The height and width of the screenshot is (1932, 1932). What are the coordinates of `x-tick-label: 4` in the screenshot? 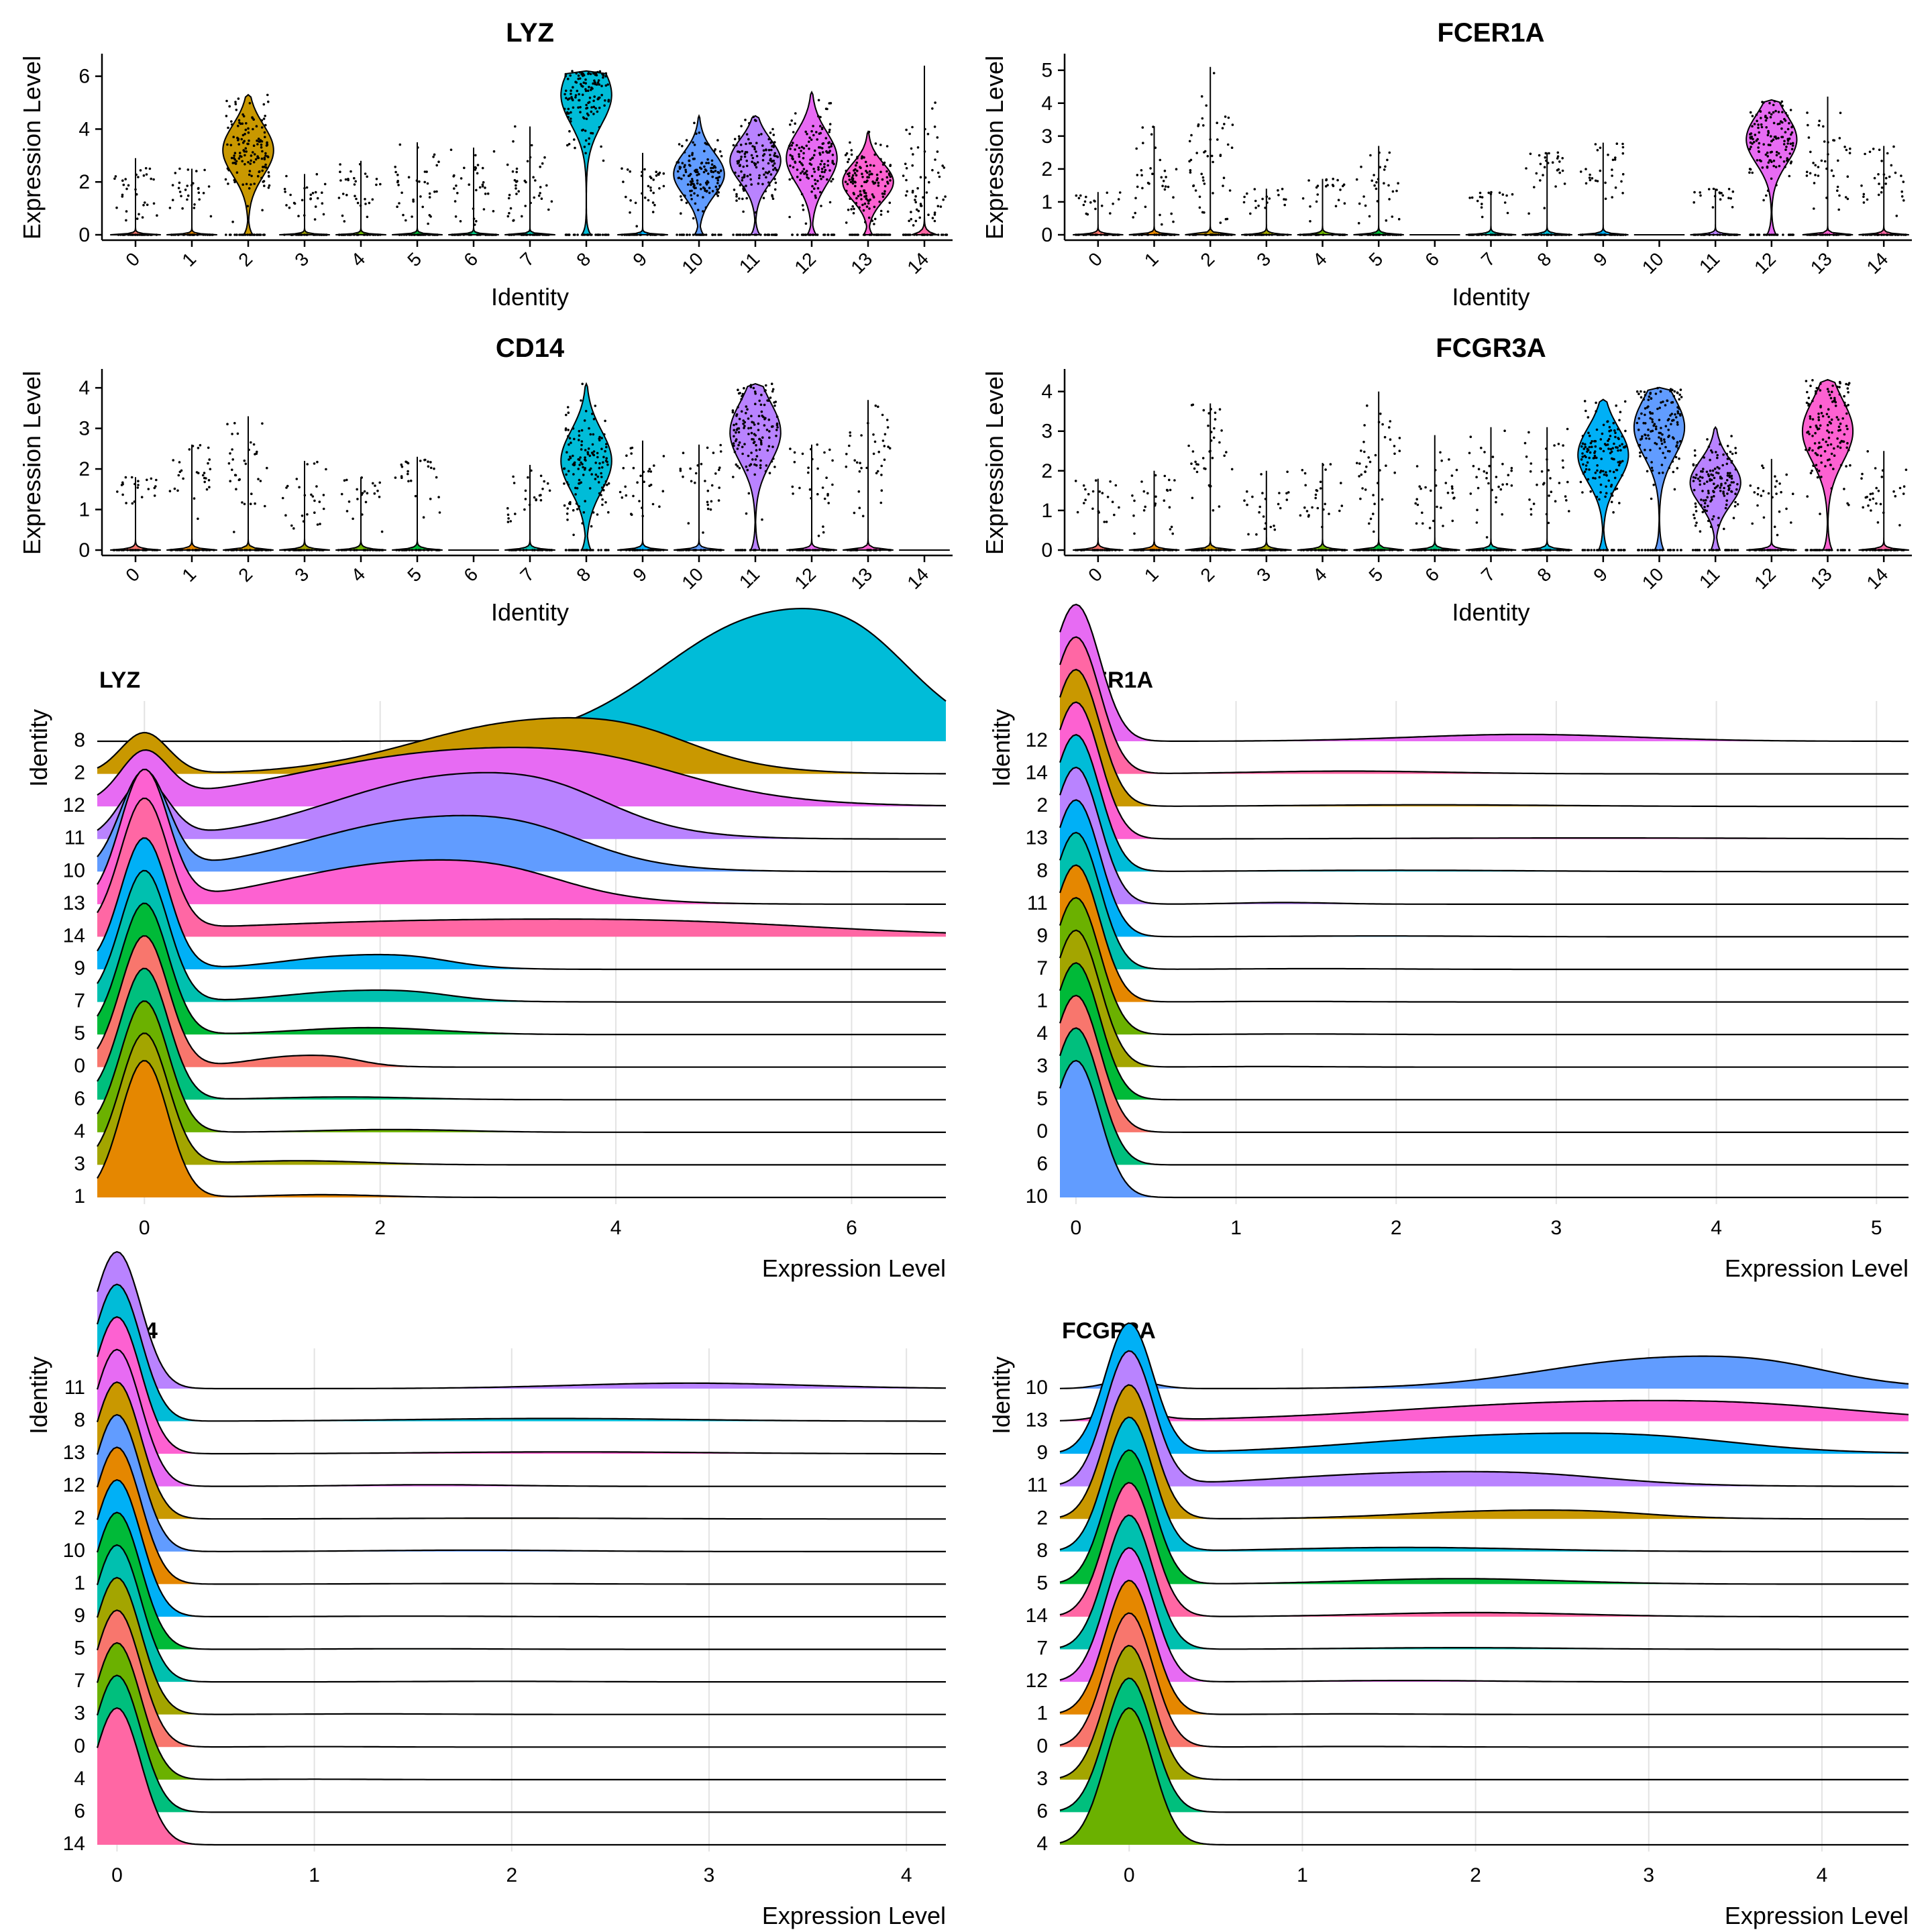 It's located at (1320, 575).